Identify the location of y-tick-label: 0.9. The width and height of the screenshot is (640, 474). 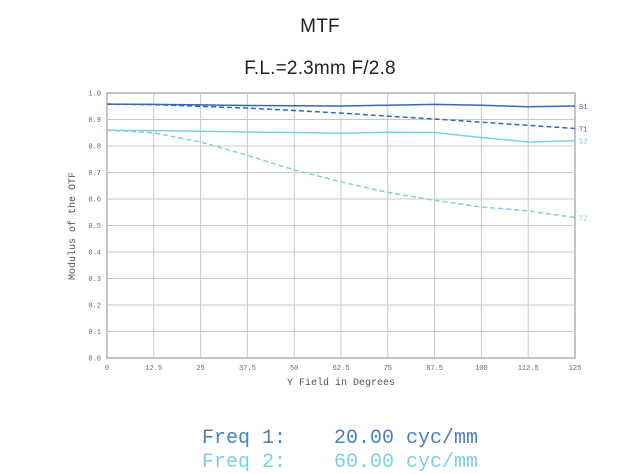
(94, 121).